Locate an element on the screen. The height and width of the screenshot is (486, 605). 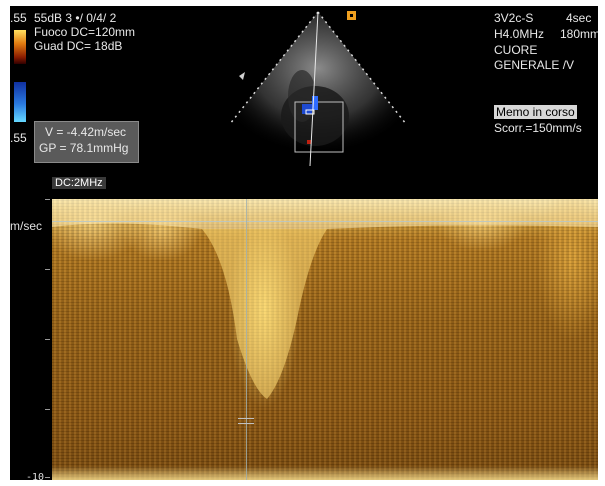
velocity-unit-label: m/sec is located at coordinates (26, 226).